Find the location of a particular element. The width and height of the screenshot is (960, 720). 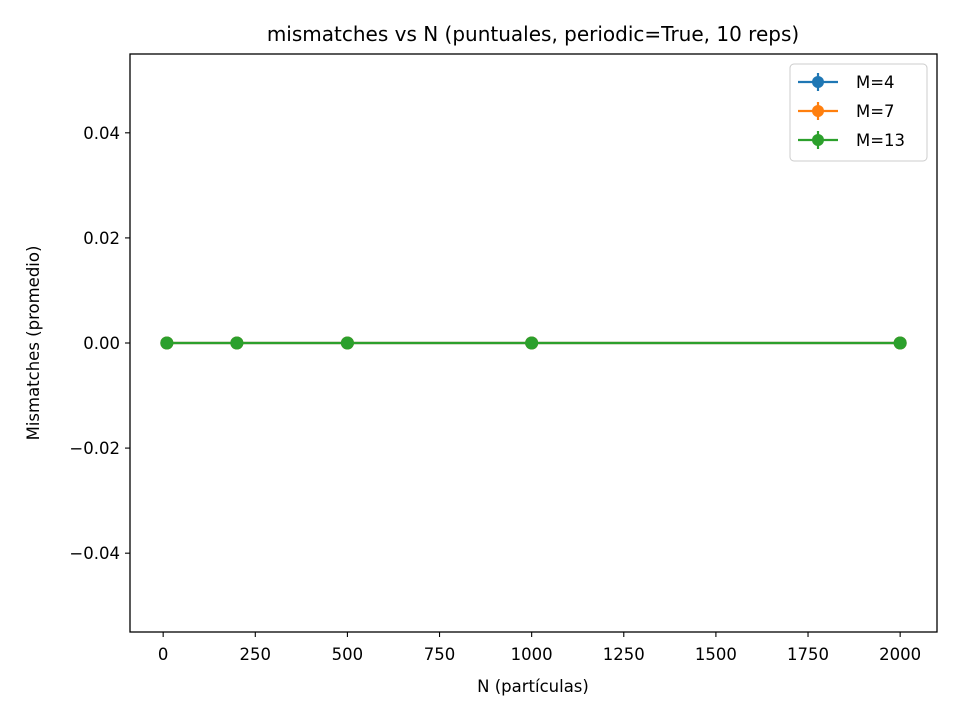

legend-box is located at coordinates (858, 112).